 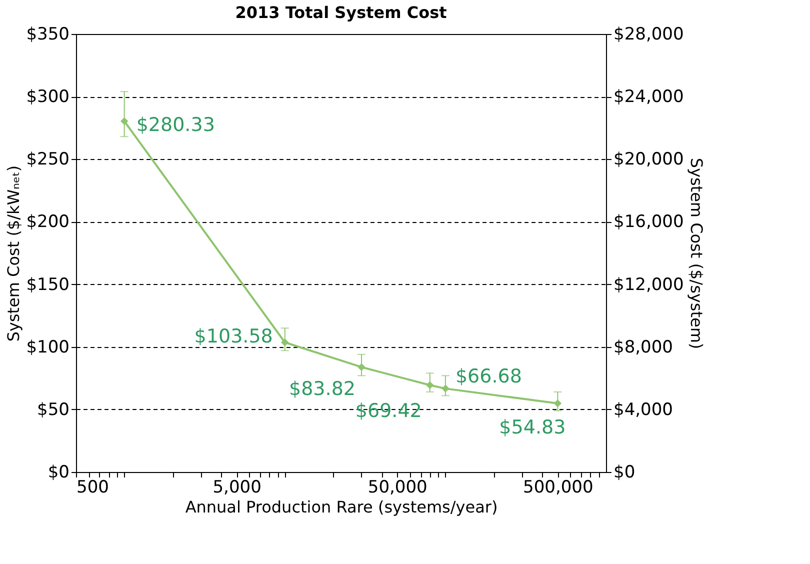 I want to click on y-tick-label: $350, so click(x=48, y=34).